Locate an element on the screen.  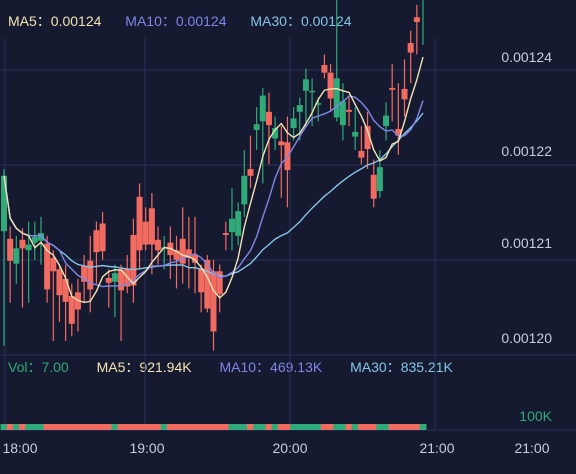
vol-ma10-value: 469.13K is located at coordinates (296, 367).